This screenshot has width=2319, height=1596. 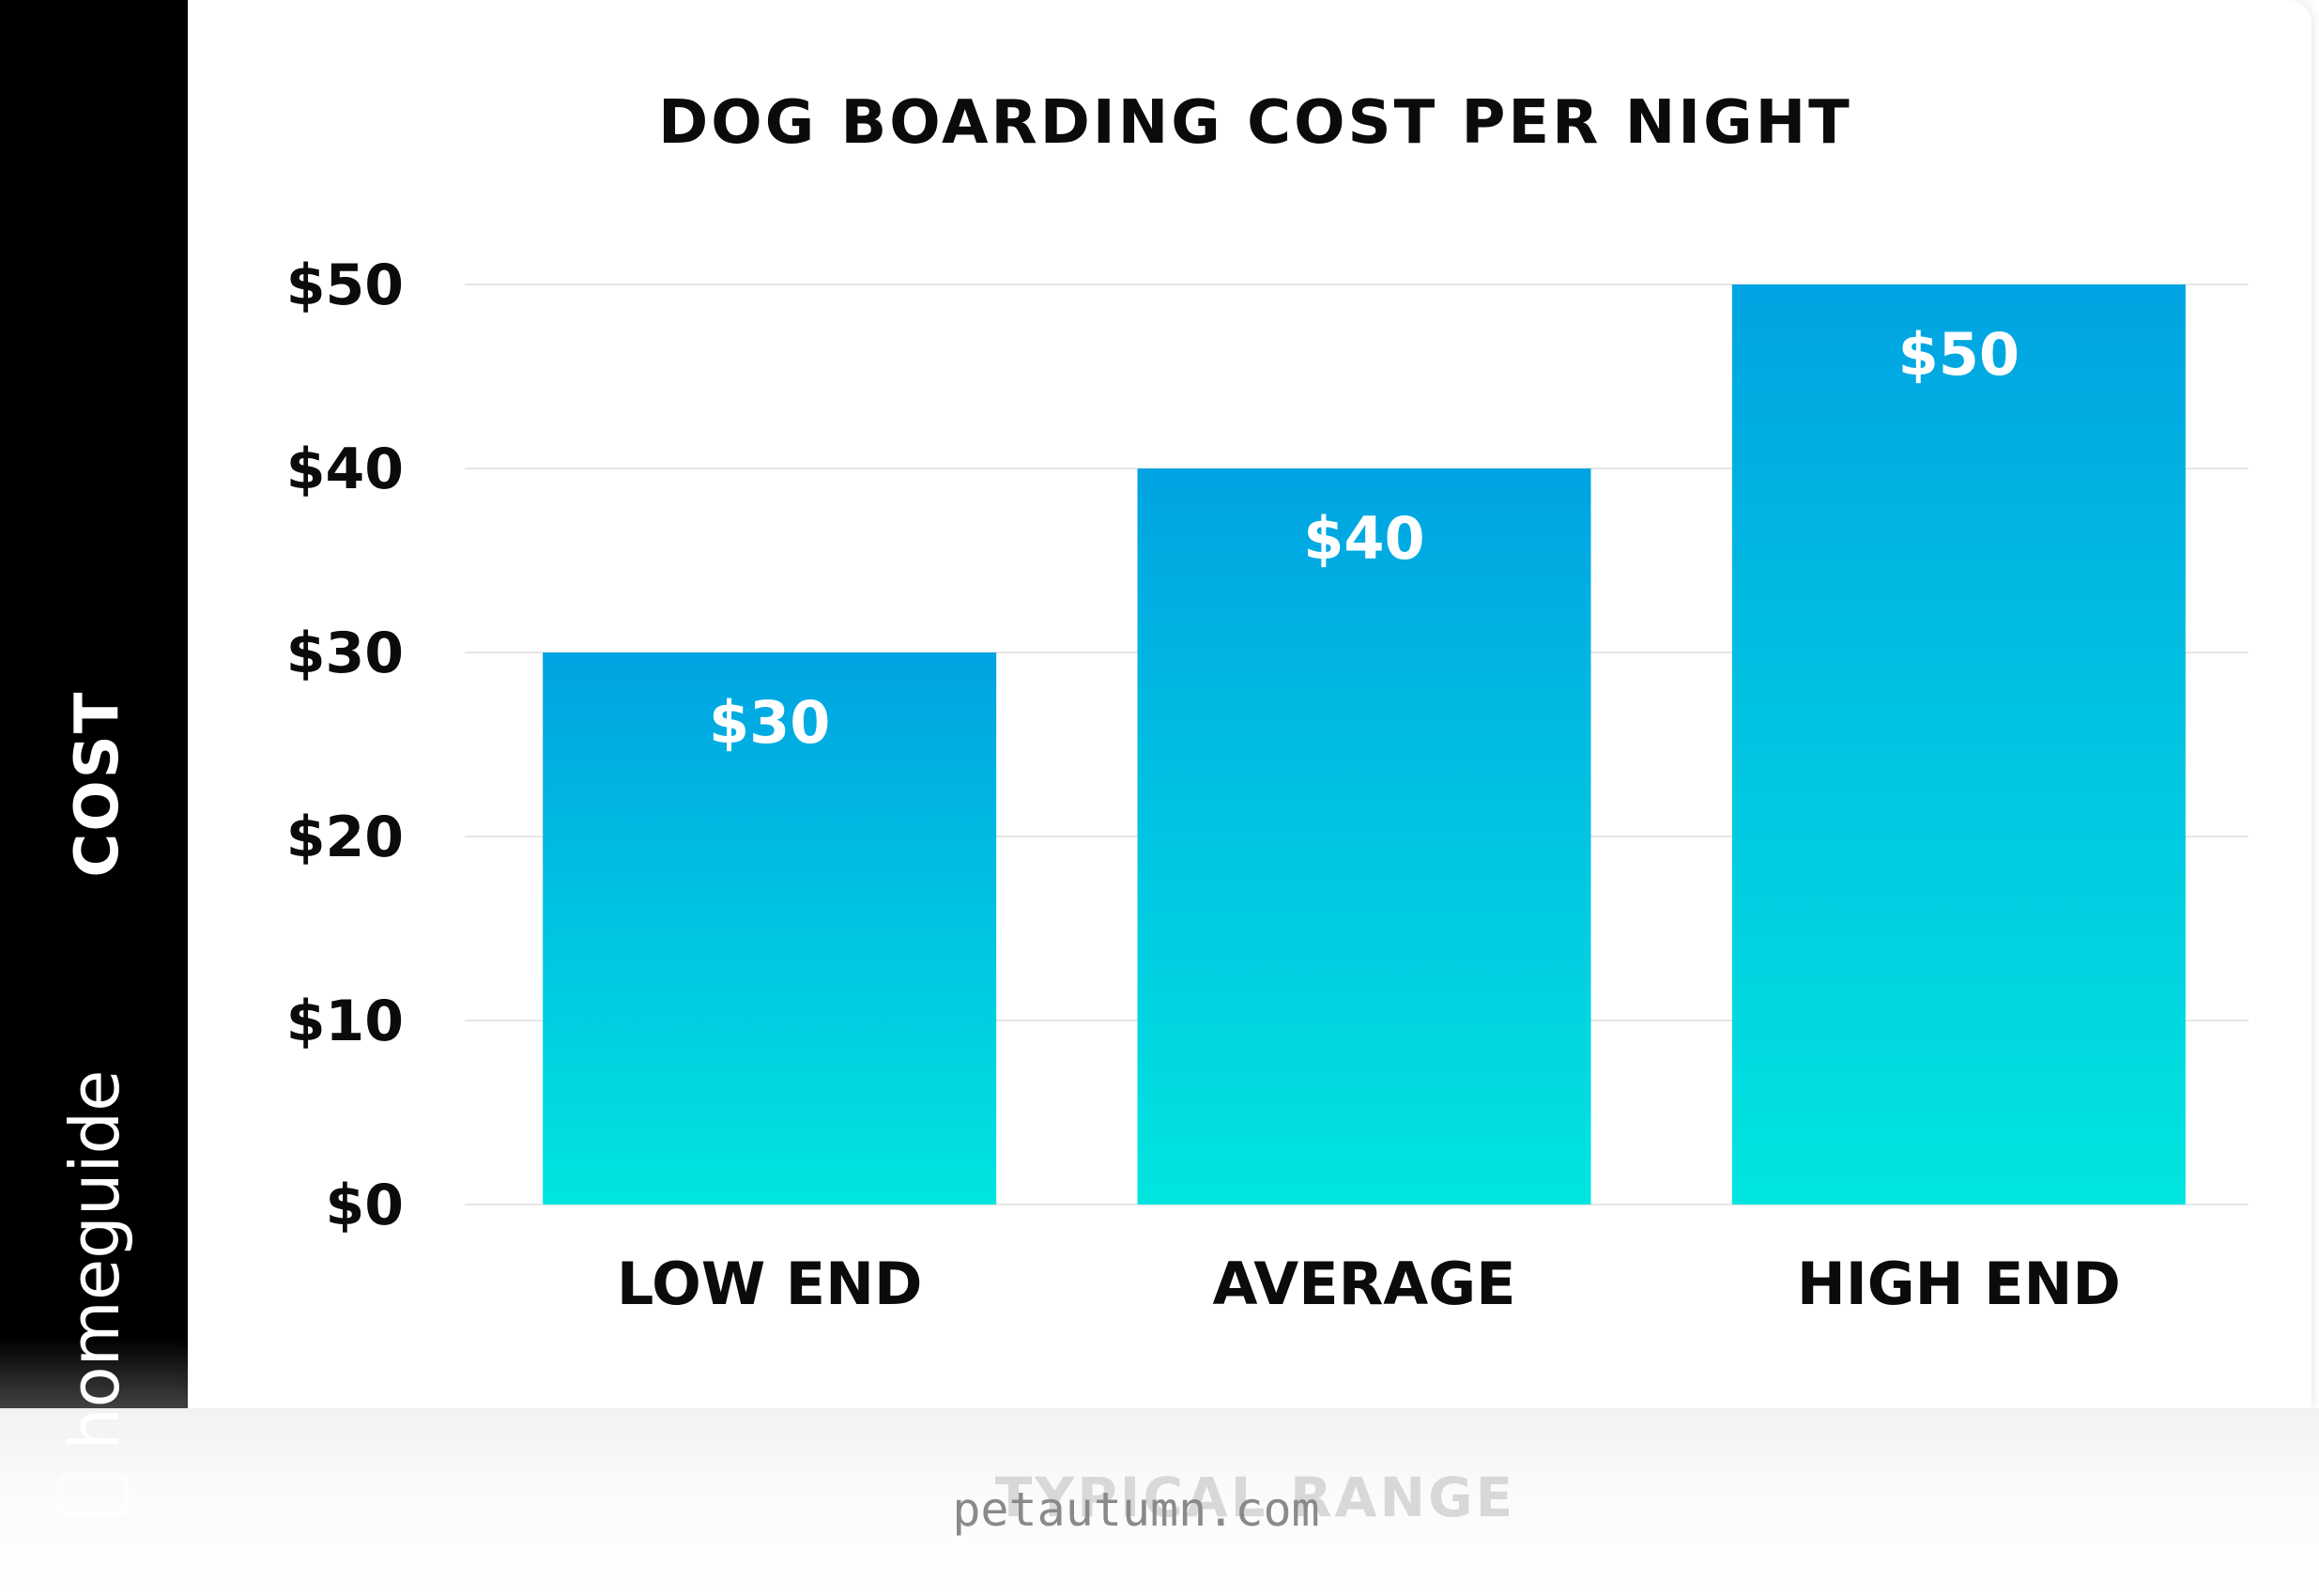 I want to click on y-tick-label: $0, so click(x=365, y=1206).